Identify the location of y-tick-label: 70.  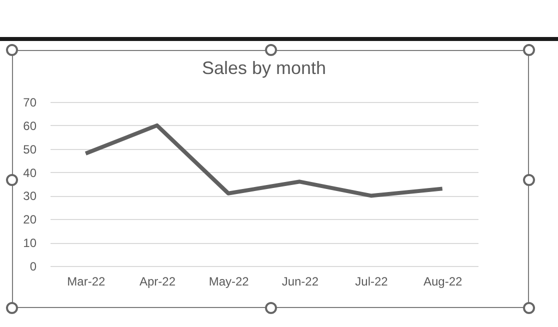
(30, 103).